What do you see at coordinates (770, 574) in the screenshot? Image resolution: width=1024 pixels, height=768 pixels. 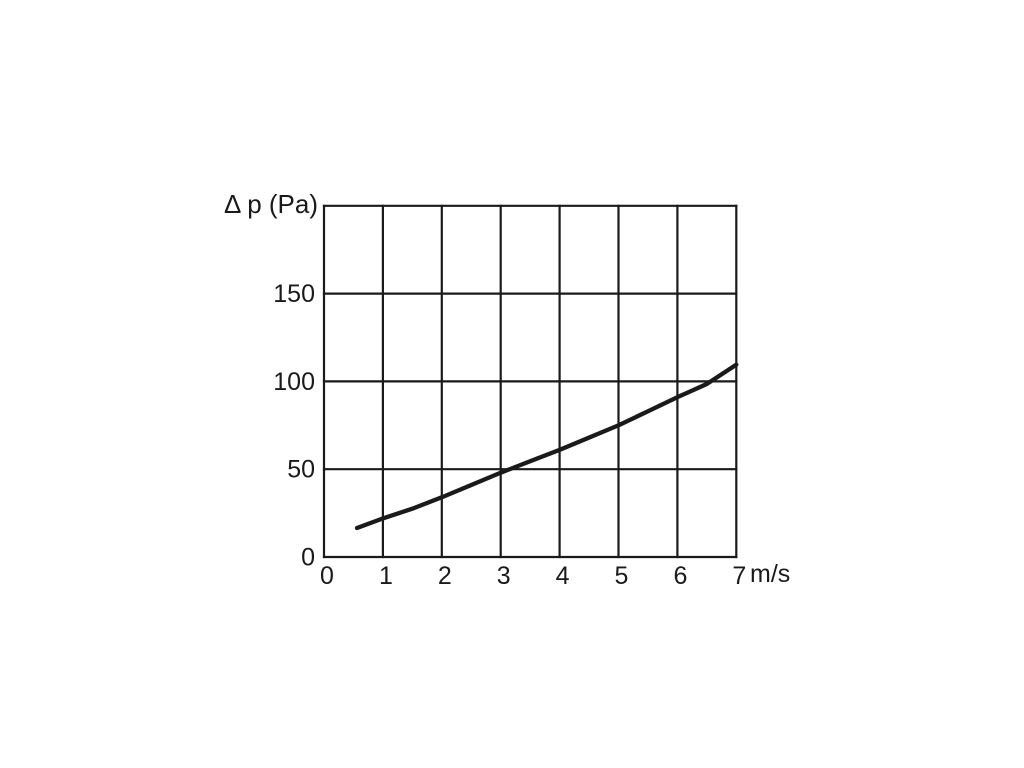 I see `x-axis-unit: m/s` at bounding box center [770, 574].